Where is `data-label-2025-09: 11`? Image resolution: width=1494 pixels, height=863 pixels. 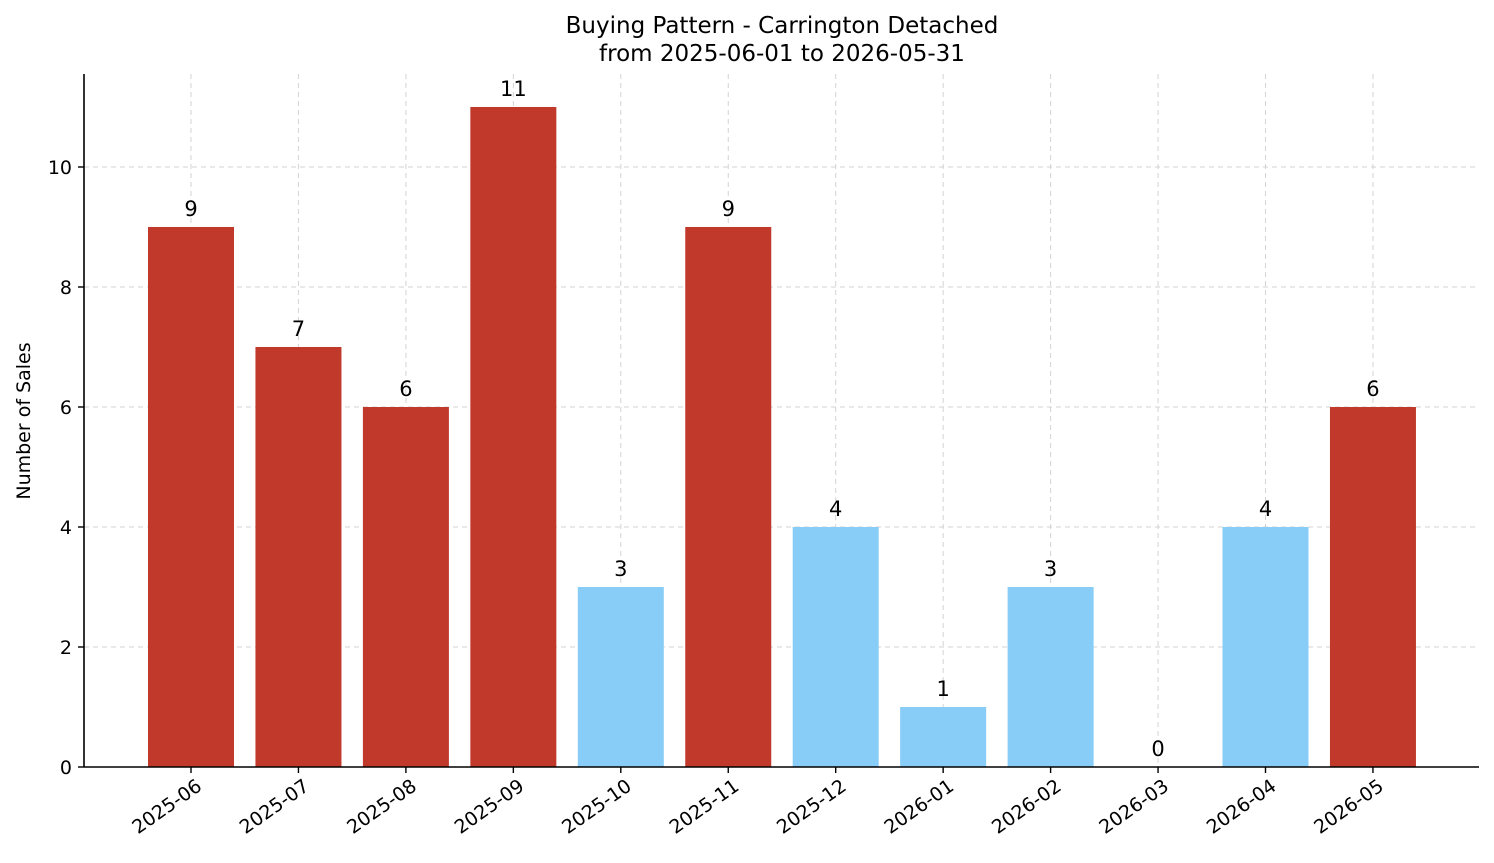 data-label-2025-09: 11 is located at coordinates (513, 89).